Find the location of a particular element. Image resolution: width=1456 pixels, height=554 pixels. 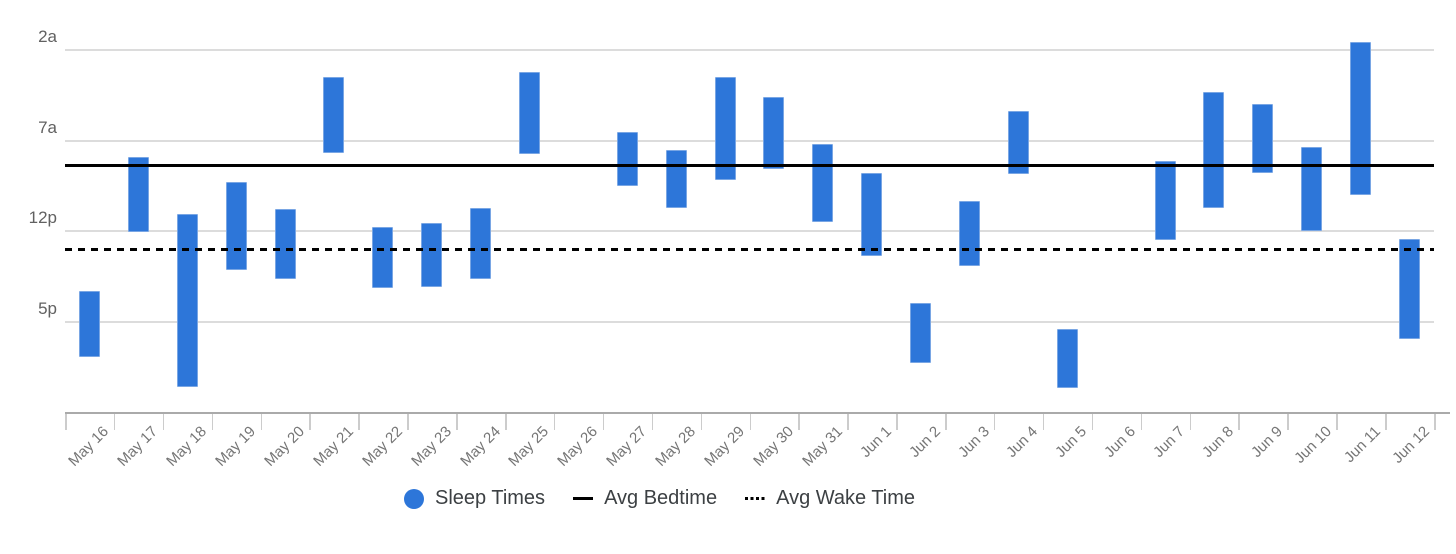

legend-item-avg-wake-time: Avg Wake Time is located at coordinates (830, 498).